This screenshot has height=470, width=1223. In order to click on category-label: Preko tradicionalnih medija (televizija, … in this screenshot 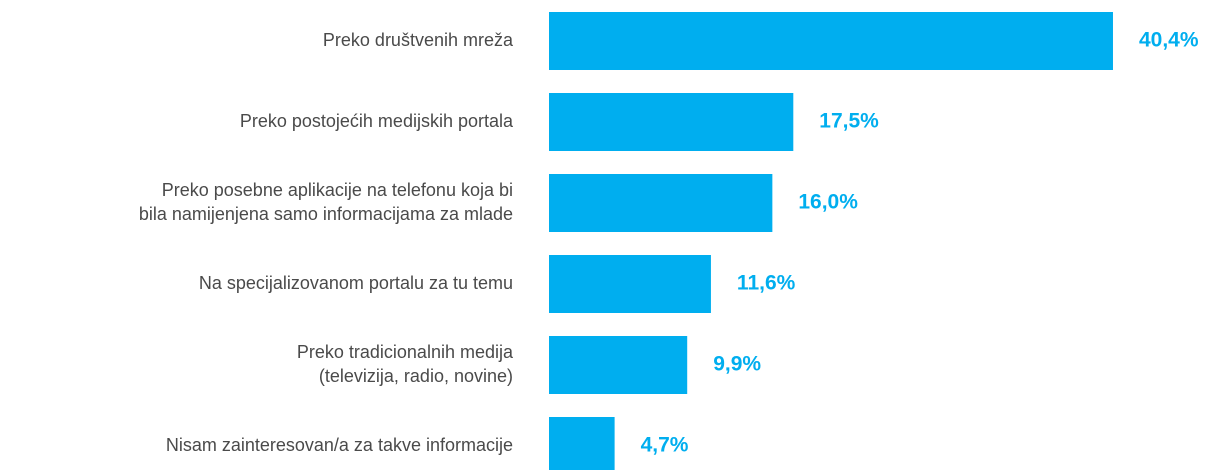, I will do `click(405, 364)`.